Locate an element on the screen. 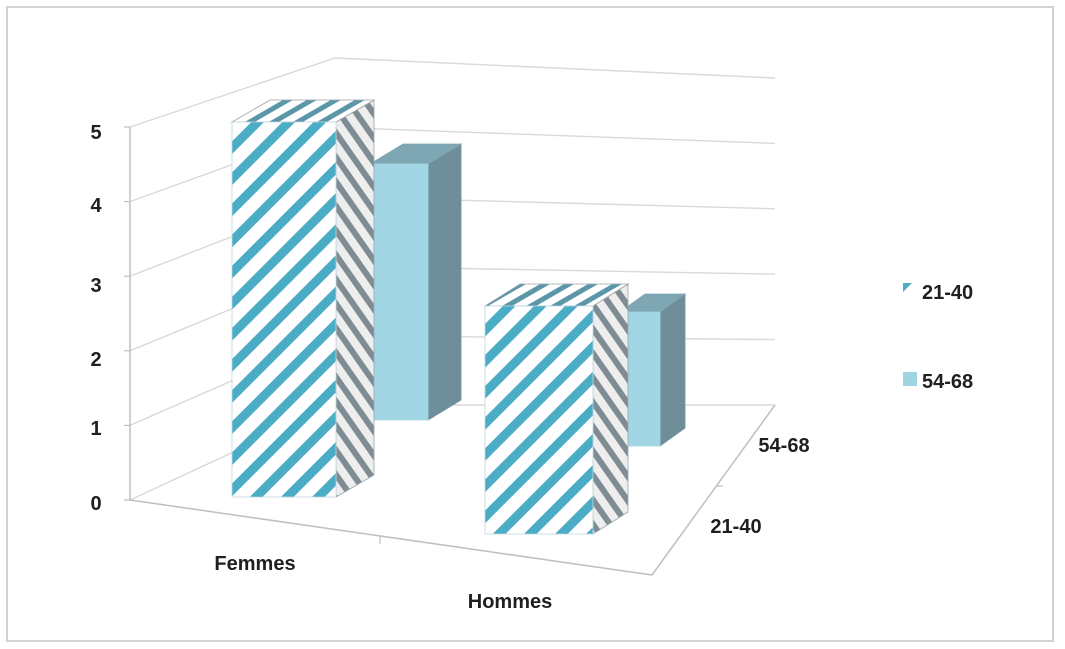 This screenshot has height=649, width=1065. y-tick-label-0: 0 is located at coordinates (95, 504).